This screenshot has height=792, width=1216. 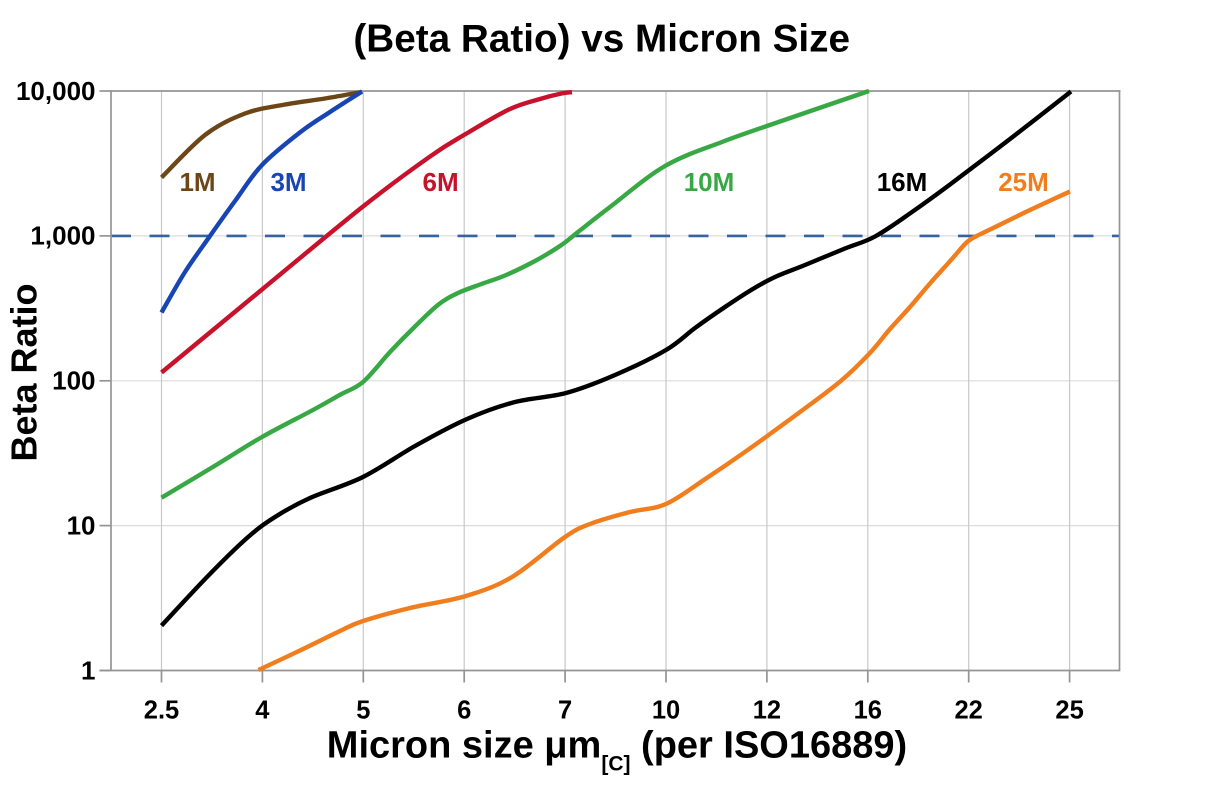 What do you see at coordinates (24, 372) in the screenshot?
I see `svg-text: Beta Ratio` at bounding box center [24, 372].